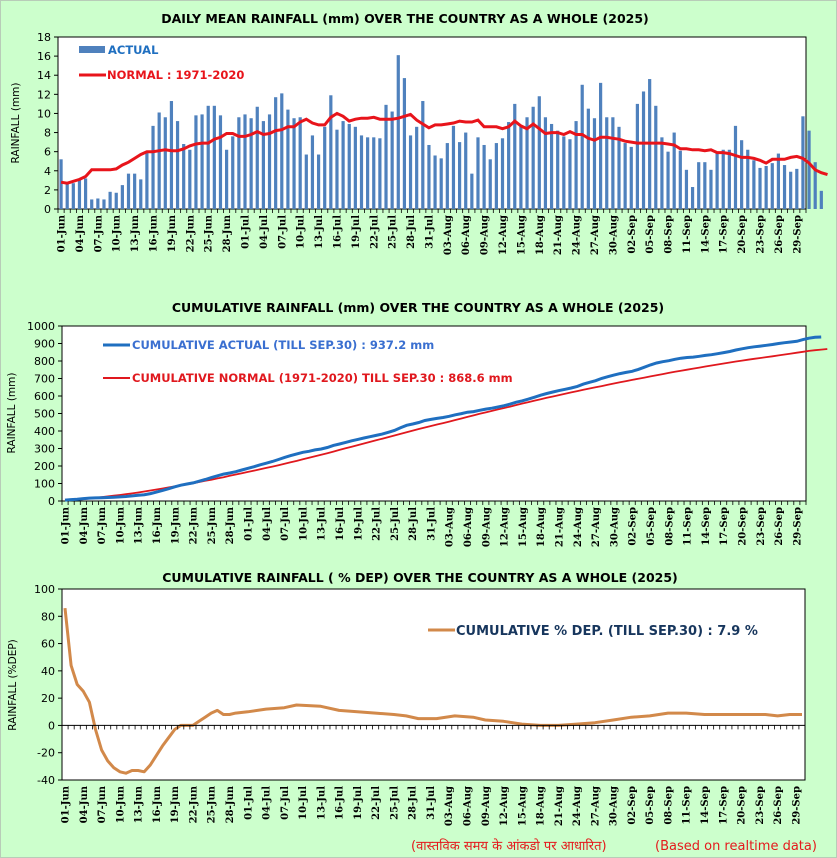  What do you see at coordinates (41, 326) in the screenshot?
I see `y-tick-label: 1000` at bounding box center [41, 326].